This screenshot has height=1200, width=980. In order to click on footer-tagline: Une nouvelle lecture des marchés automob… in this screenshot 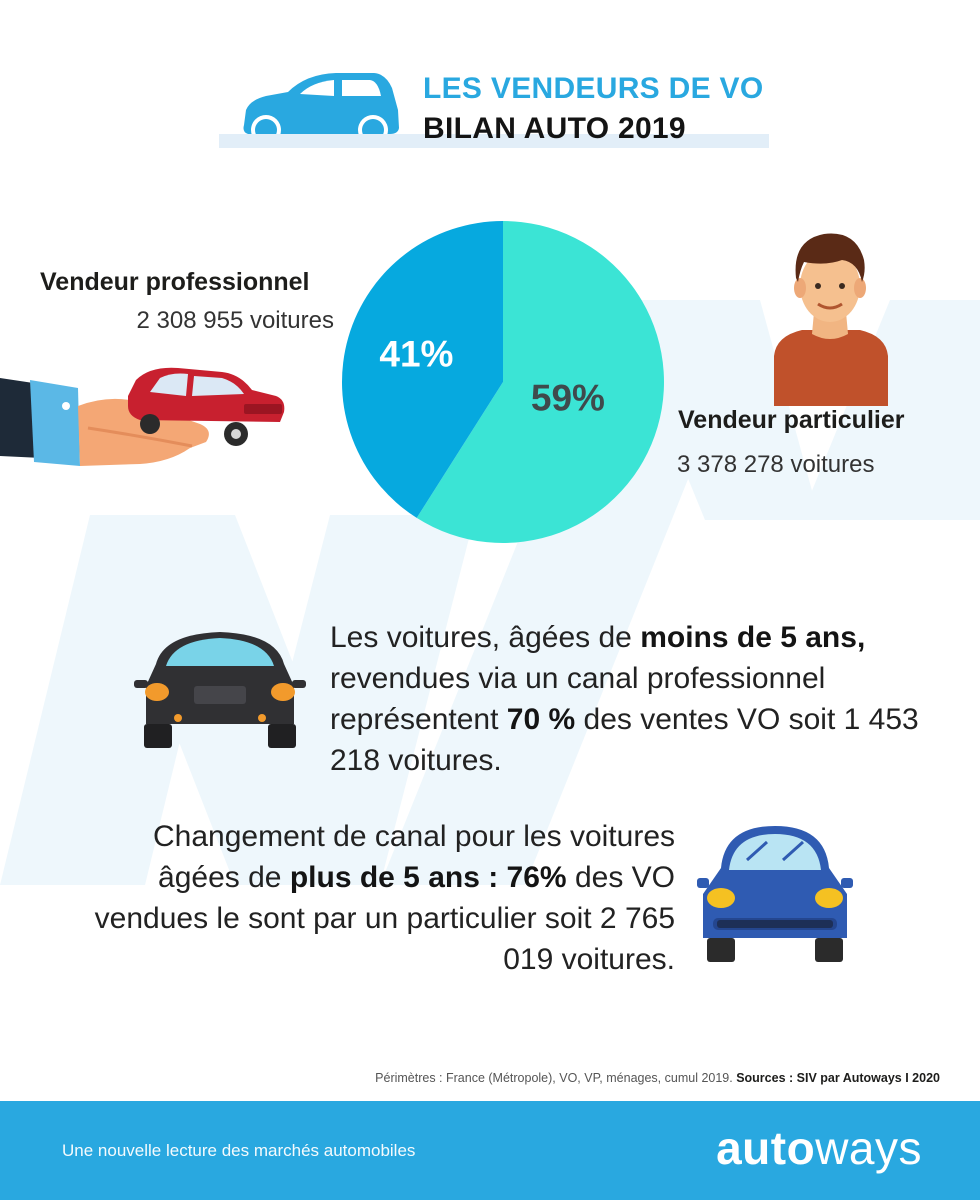, I will do `click(239, 1150)`.